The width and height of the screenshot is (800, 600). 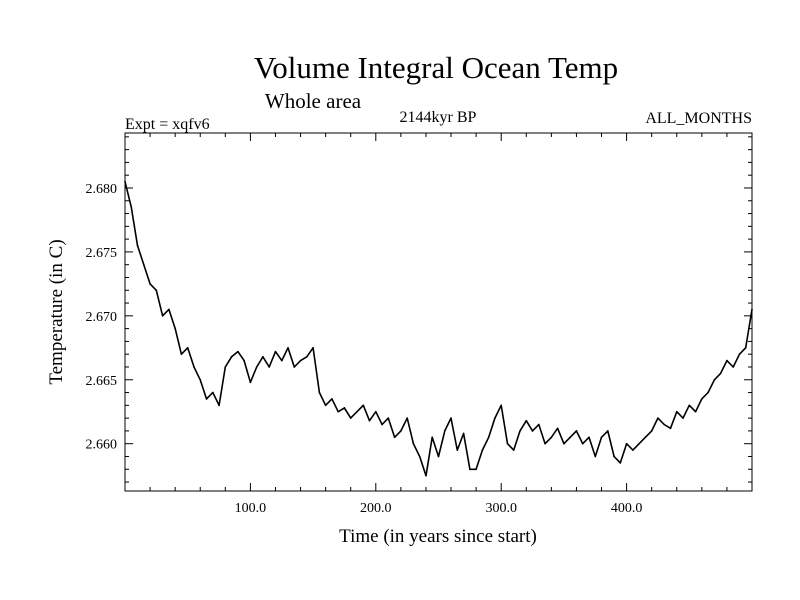 What do you see at coordinates (102, 253) in the screenshot?
I see `y-tick-label: 2.675` at bounding box center [102, 253].